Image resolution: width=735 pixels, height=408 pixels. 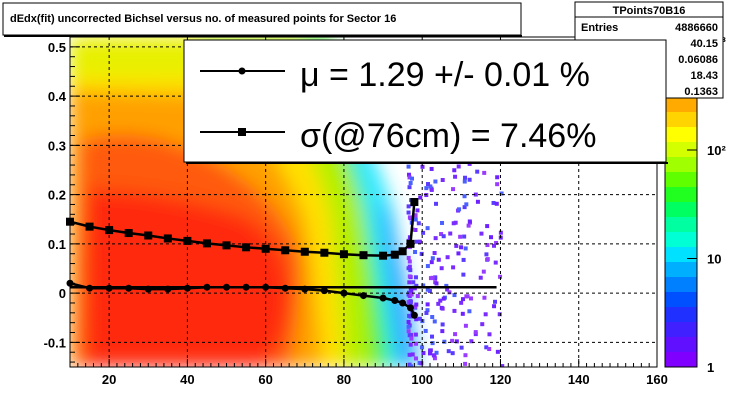 What do you see at coordinates (704, 44) in the screenshot?
I see `stats-value-mean: 40.15` at bounding box center [704, 44].